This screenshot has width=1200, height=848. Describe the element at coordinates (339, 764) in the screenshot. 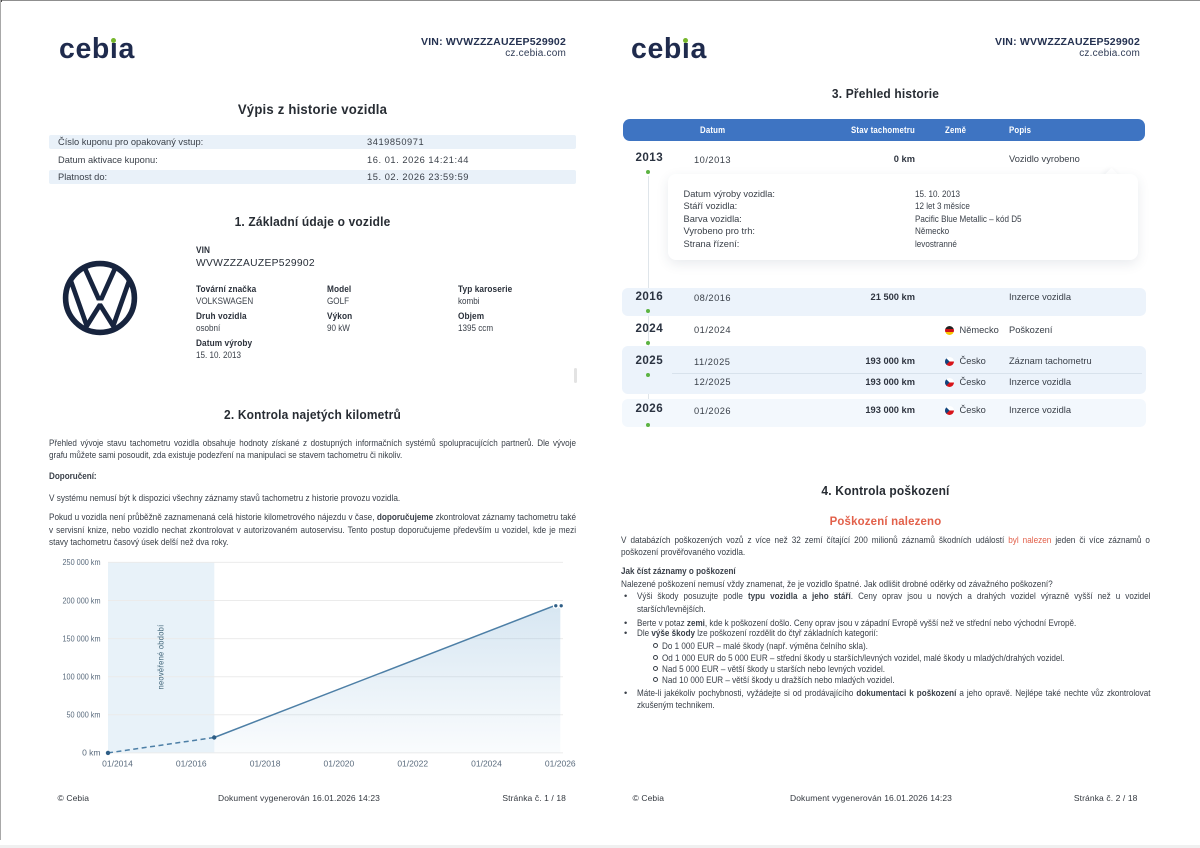

I see `svg-text: 01/2020` at that location.